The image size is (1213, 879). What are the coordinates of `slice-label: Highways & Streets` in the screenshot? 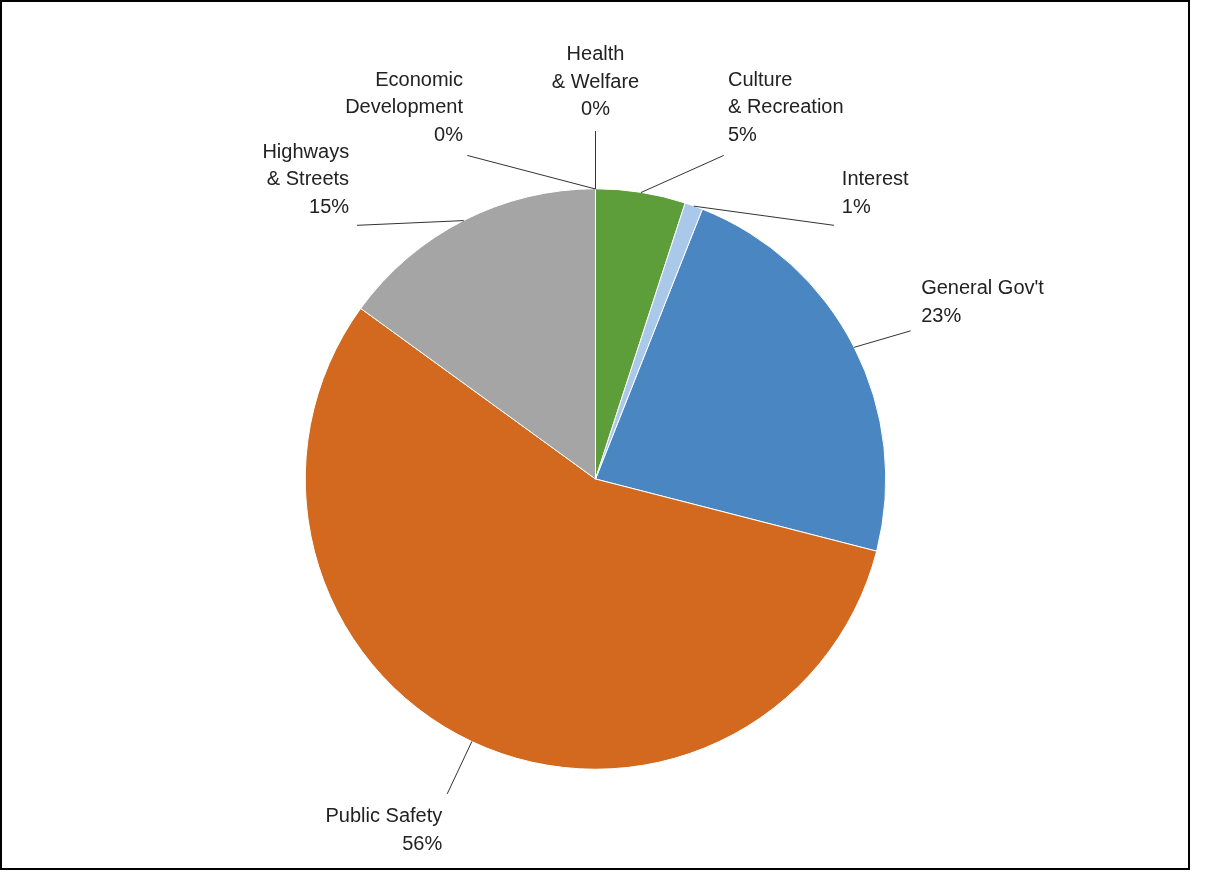 It's located at (306, 164).